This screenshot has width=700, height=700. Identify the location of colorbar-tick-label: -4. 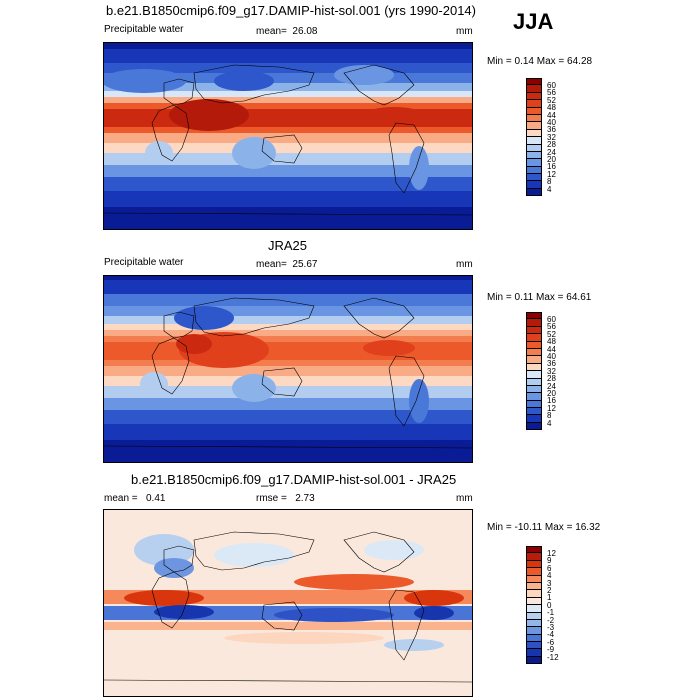
(551, 635).